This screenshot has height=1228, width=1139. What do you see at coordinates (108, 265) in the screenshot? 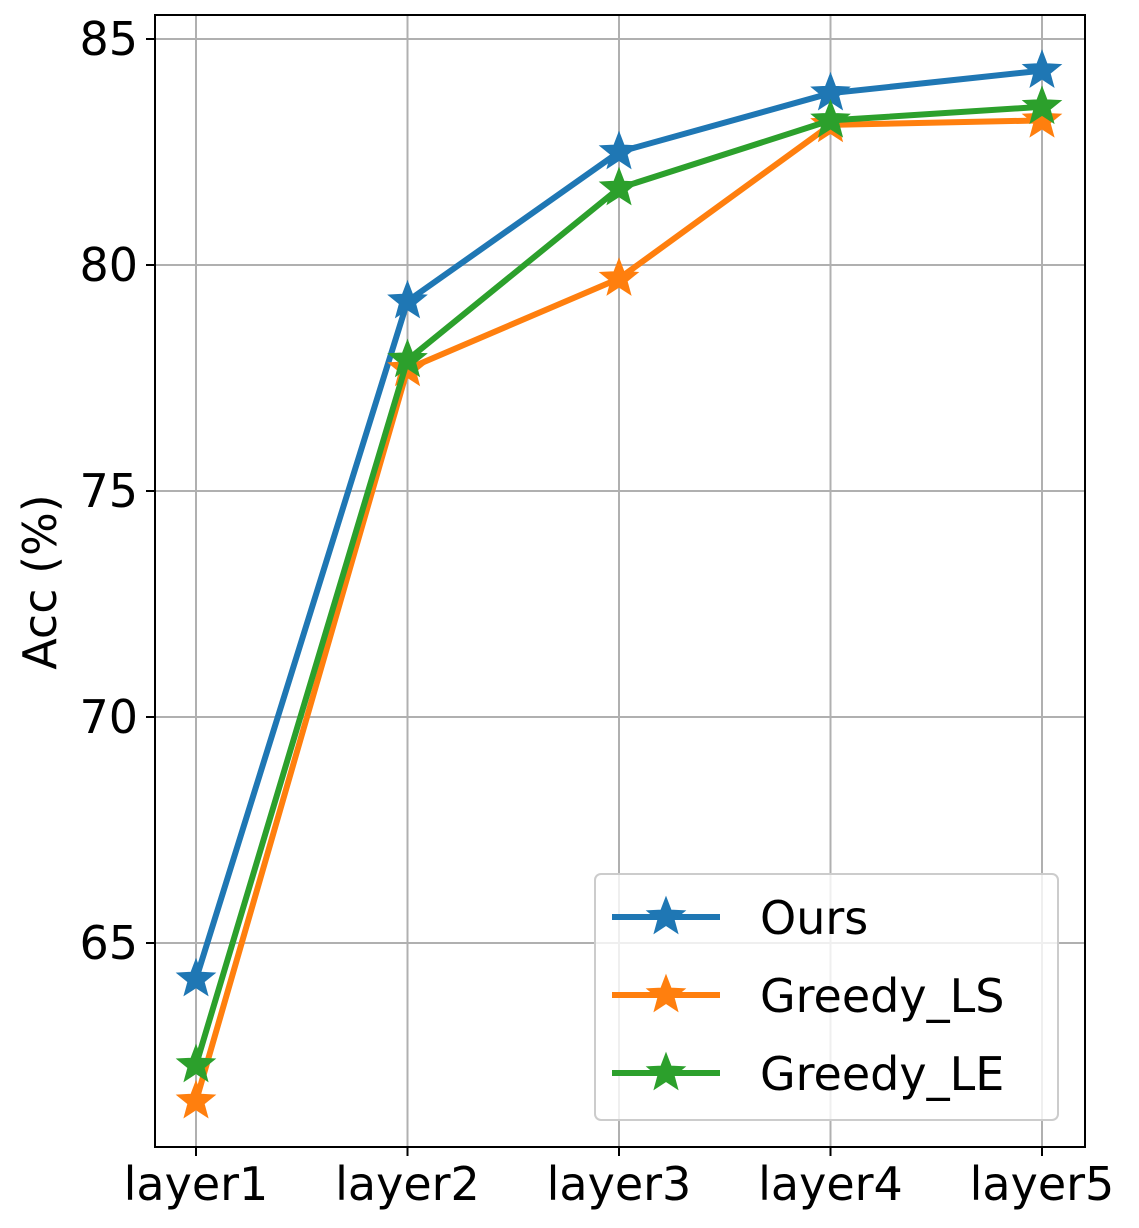
I see `y-tick-label: 80` at bounding box center [108, 265].